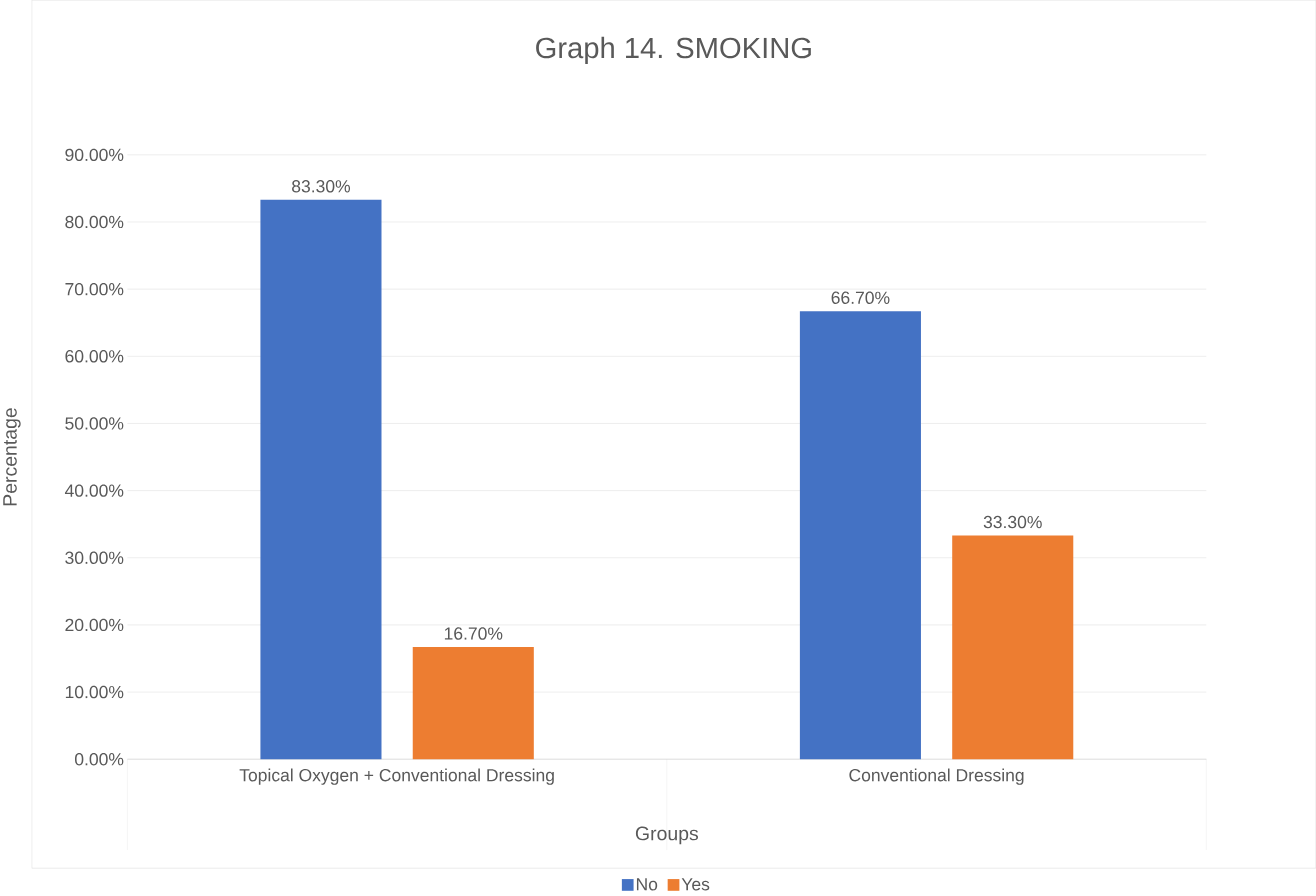 The width and height of the screenshot is (1316, 896). Describe the element at coordinates (94, 558) in the screenshot. I see `y-tick-label: 30.00%` at that location.